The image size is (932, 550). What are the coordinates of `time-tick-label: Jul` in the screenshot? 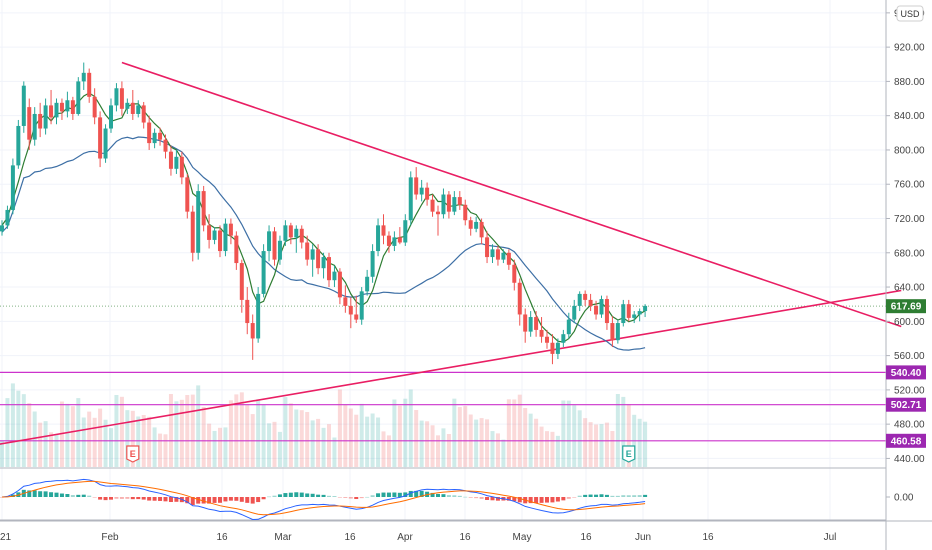 It's located at (830, 537).